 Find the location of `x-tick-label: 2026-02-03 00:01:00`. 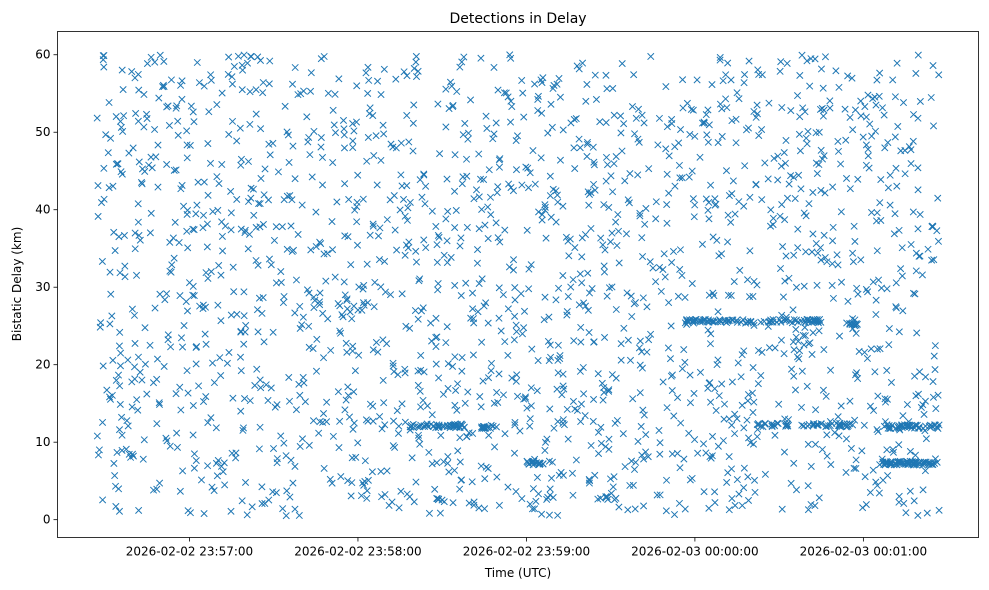

x-tick-label: 2026-02-03 00:01:00 is located at coordinates (863, 552).